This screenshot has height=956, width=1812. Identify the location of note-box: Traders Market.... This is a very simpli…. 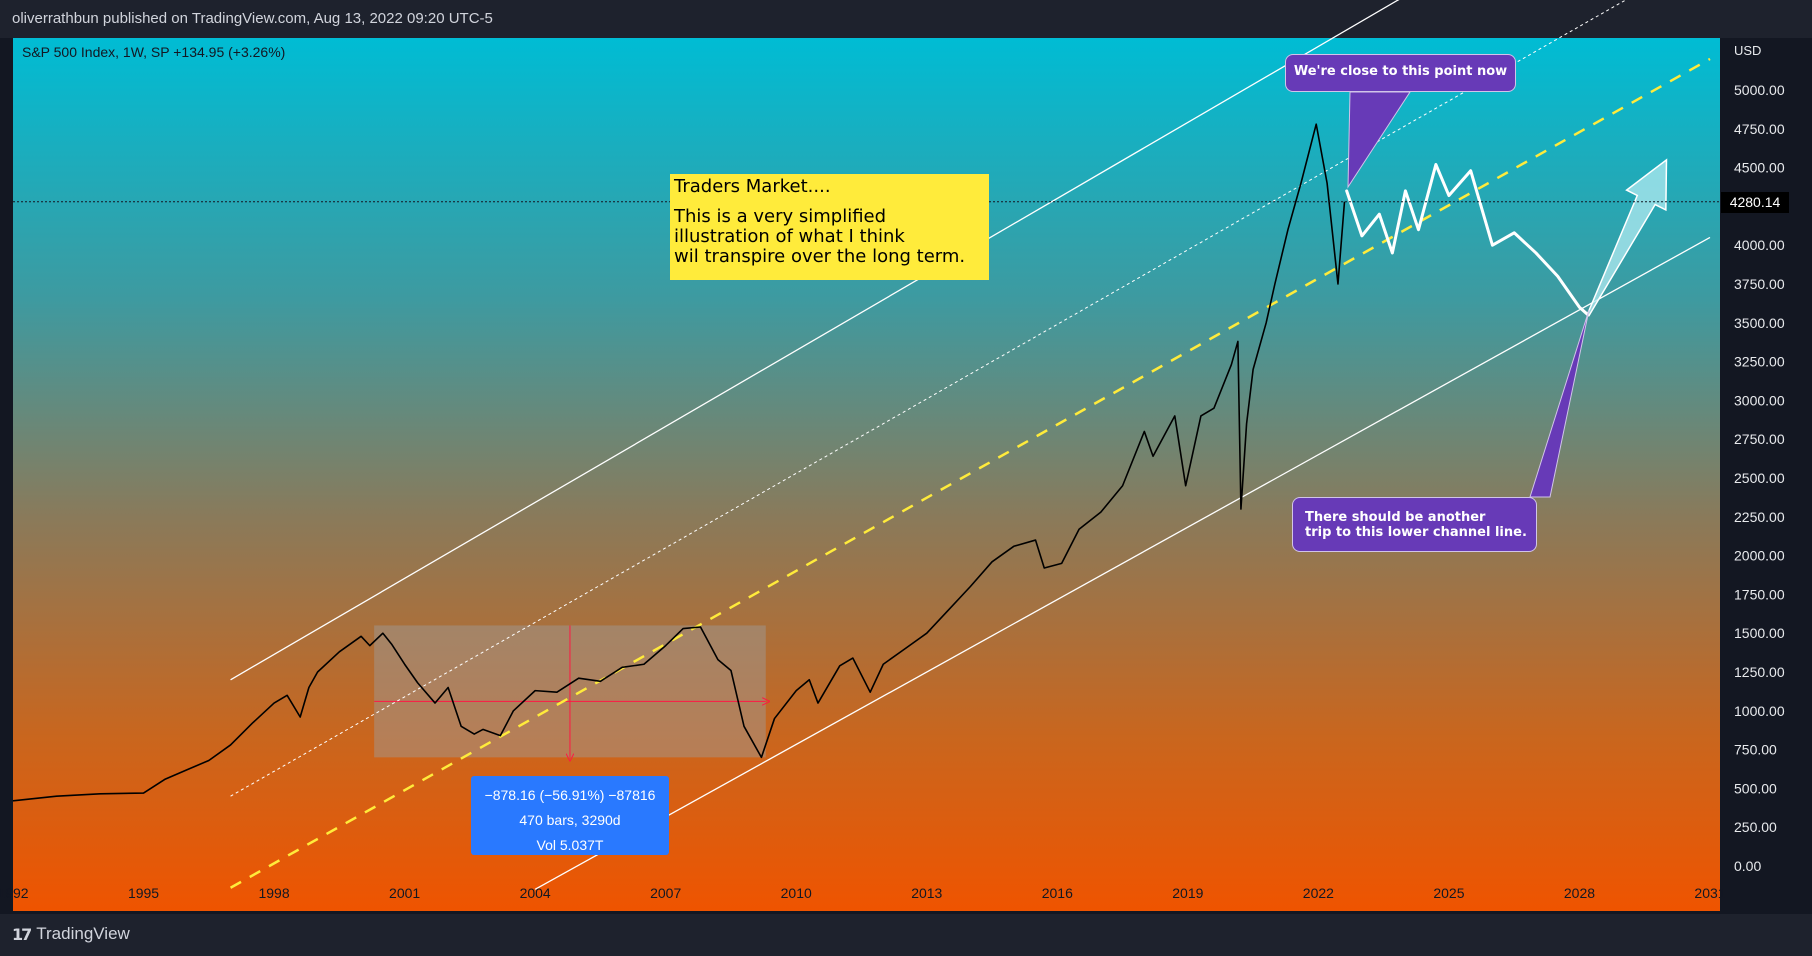
(829, 227).